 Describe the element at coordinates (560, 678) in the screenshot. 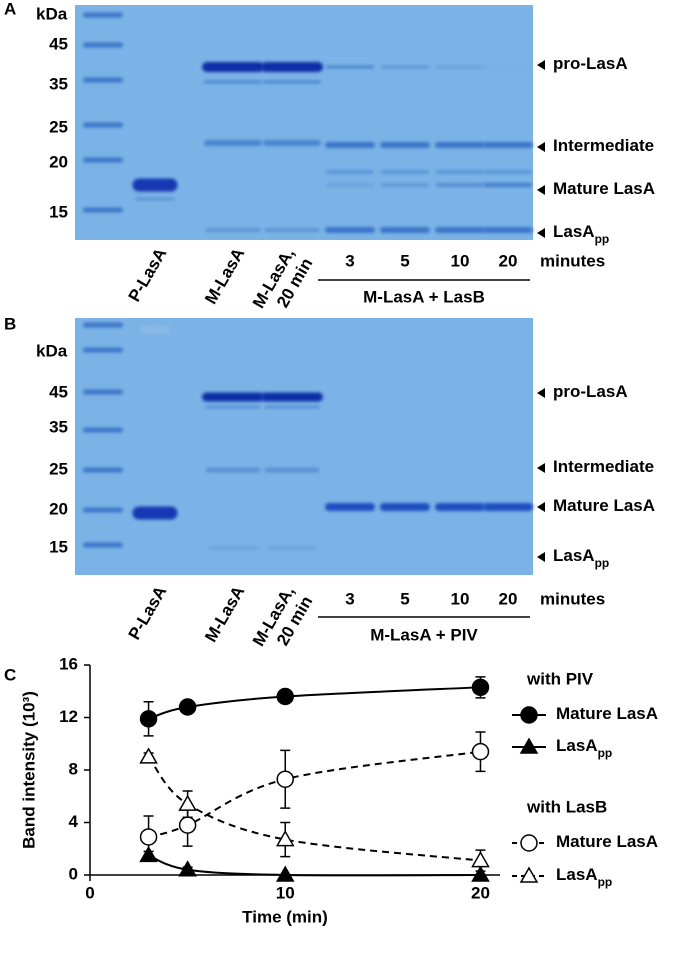

I see `legend-title: with PIV` at that location.